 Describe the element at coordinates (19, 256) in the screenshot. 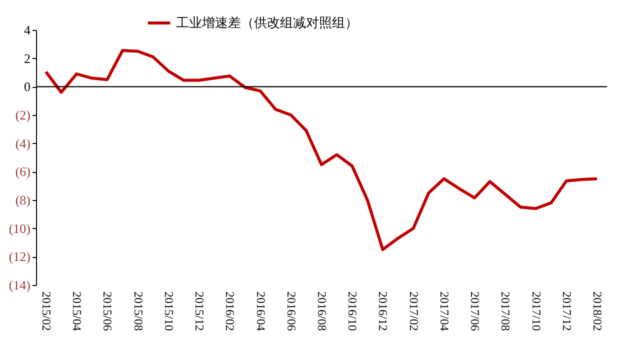

I see `y-tick-label: (12)` at that location.